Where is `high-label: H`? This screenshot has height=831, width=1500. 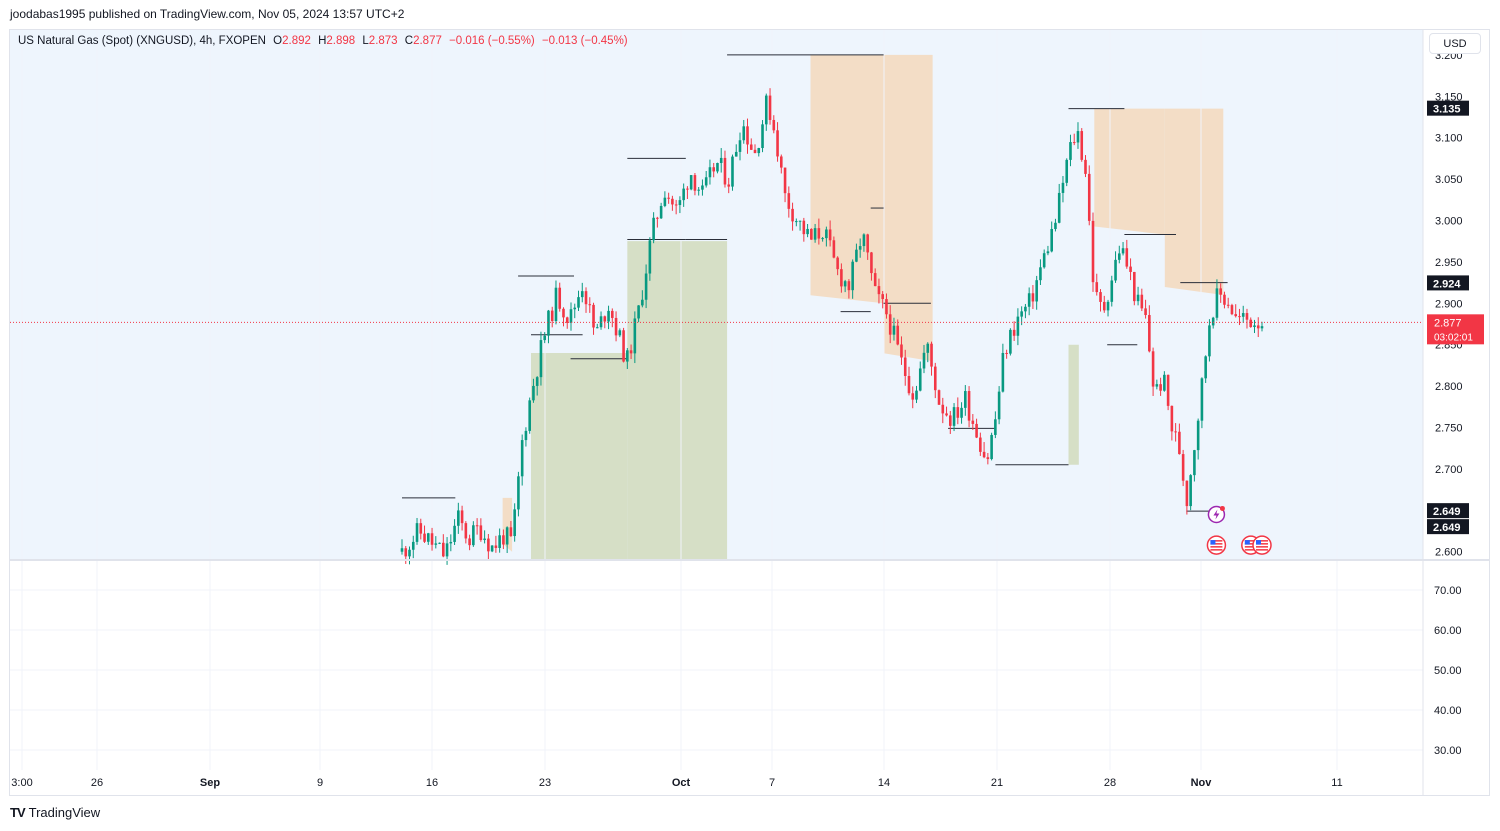
high-label: H is located at coordinates (322, 41).